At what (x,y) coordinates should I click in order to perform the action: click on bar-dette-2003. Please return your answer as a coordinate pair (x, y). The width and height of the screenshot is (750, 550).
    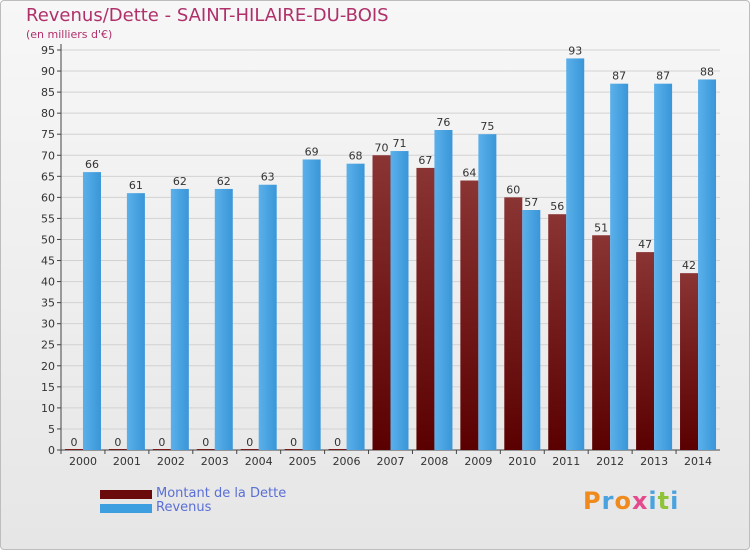
    Looking at the image, I should click on (205, 449).